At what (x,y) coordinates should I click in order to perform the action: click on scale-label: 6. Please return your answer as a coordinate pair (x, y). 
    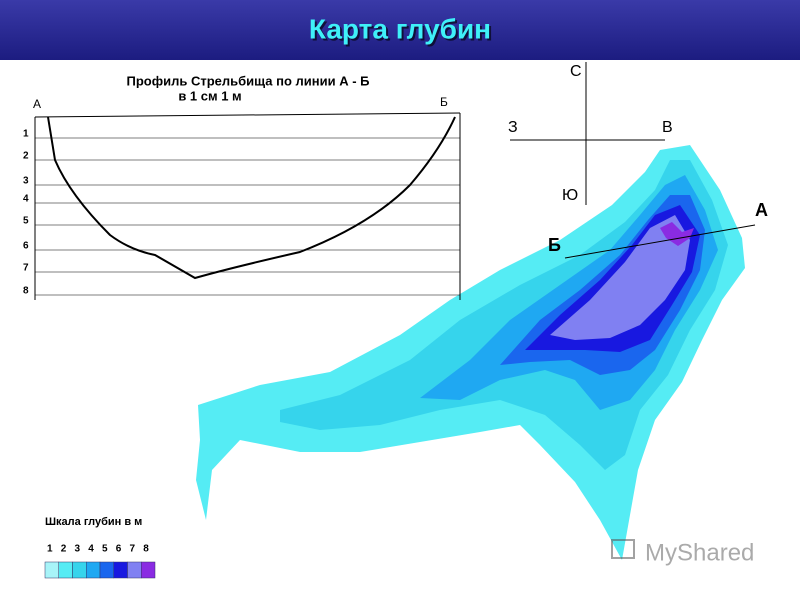
    Looking at the image, I should click on (119, 549).